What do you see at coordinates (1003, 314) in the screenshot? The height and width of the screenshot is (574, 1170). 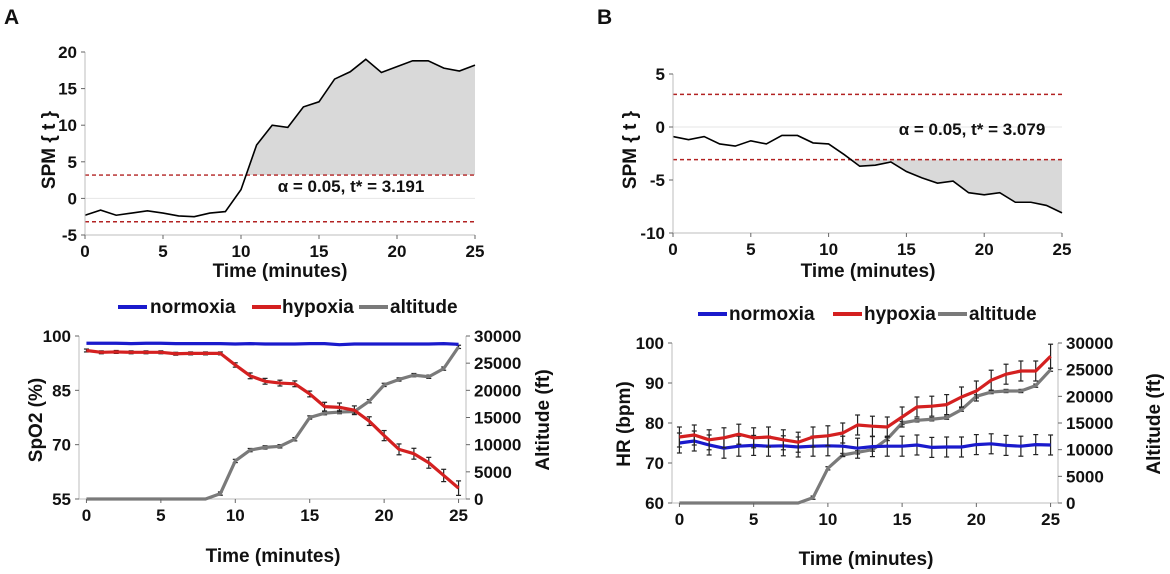 I see `legend-b-altitude-label: altitude` at bounding box center [1003, 314].